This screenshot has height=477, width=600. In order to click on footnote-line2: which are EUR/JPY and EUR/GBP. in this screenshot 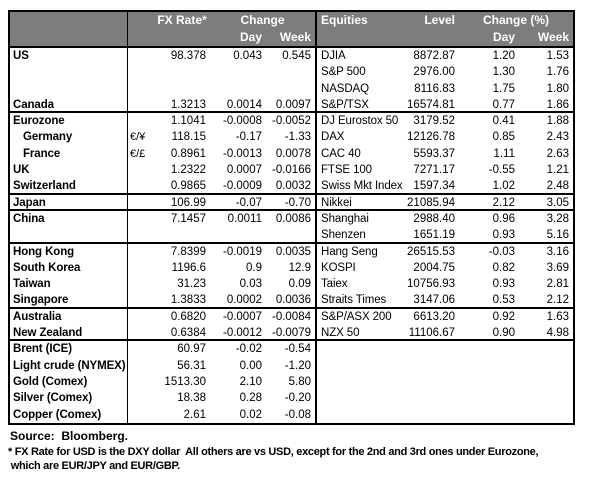, I will do `click(94, 466)`.